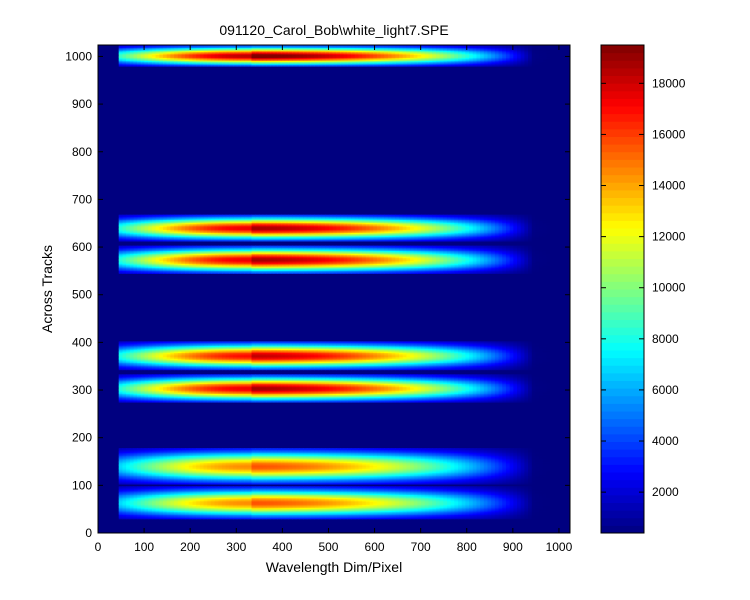  What do you see at coordinates (333, 30) in the screenshot?
I see `chart-title: 091120_Carol_Bob\white_light7.SPE` at bounding box center [333, 30].